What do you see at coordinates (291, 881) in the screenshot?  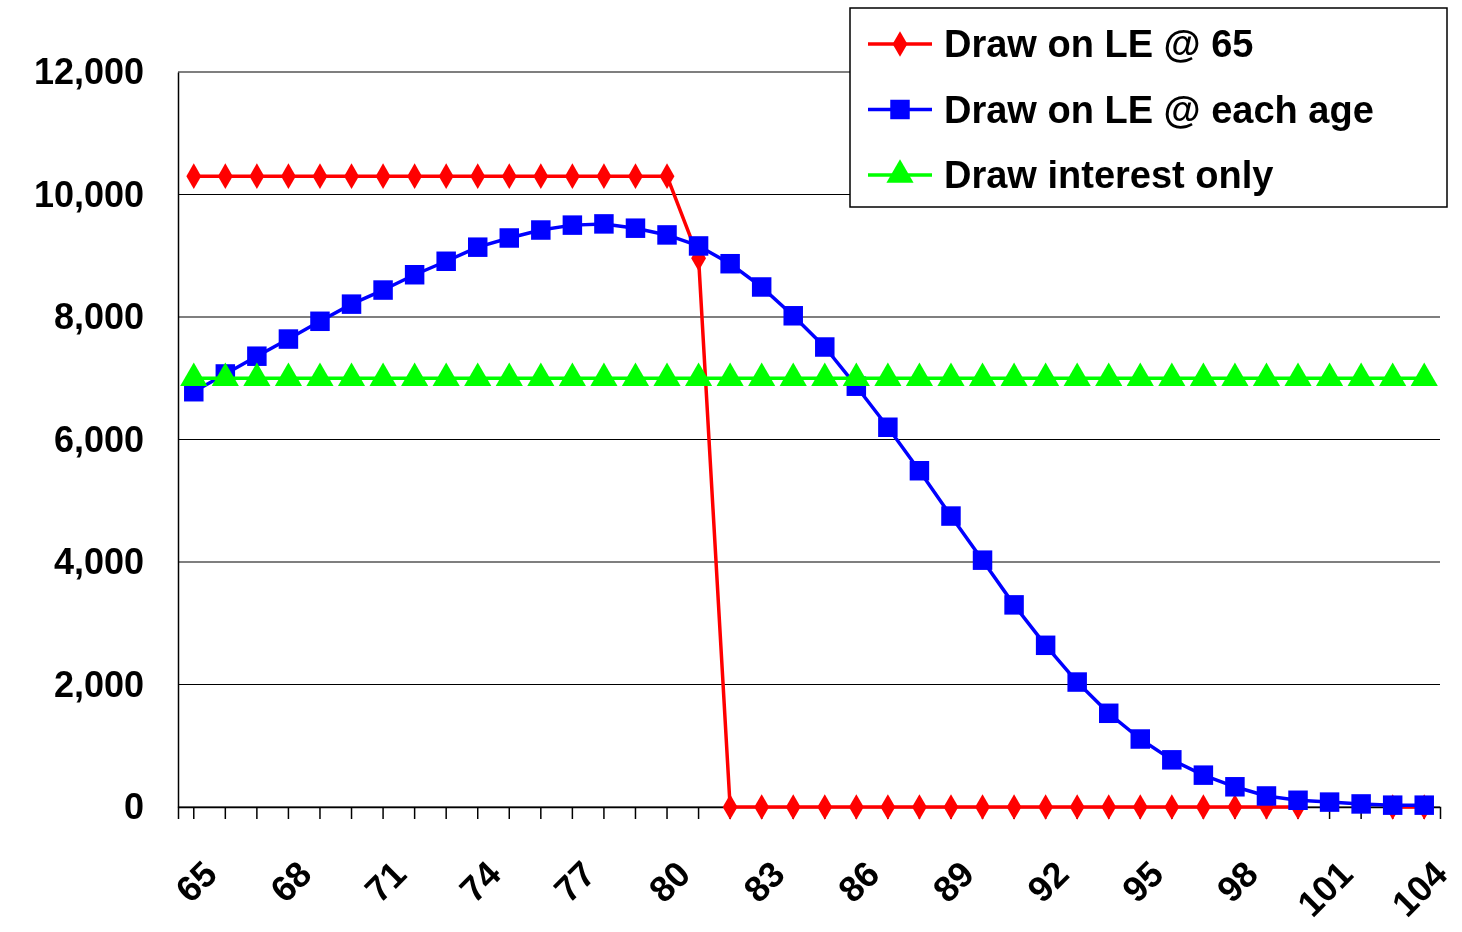 I see `x-tick-label: 68` at bounding box center [291, 881].